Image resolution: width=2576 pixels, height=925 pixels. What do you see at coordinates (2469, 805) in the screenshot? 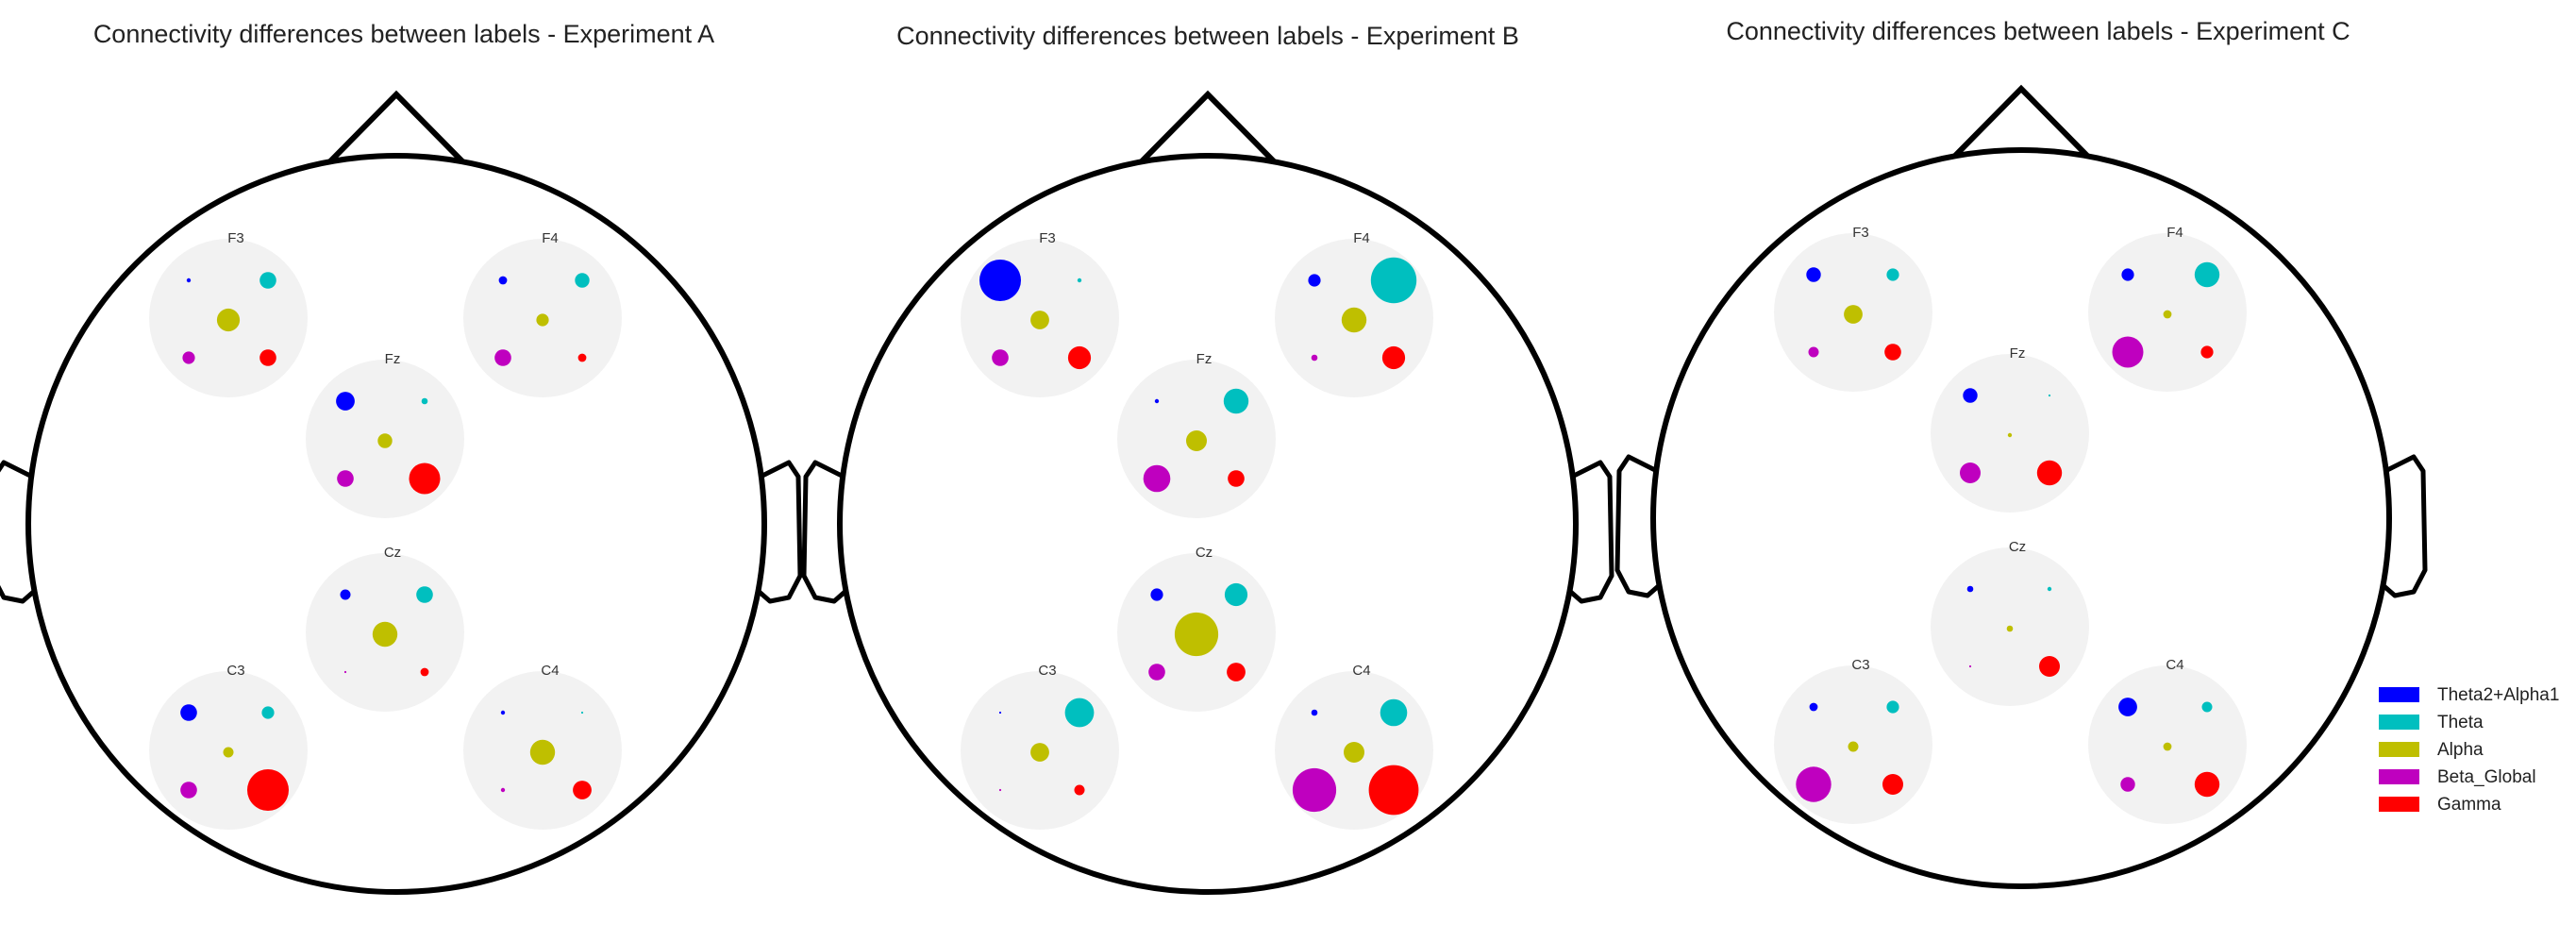
I see `legend-label: Gamma` at bounding box center [2469, 805].